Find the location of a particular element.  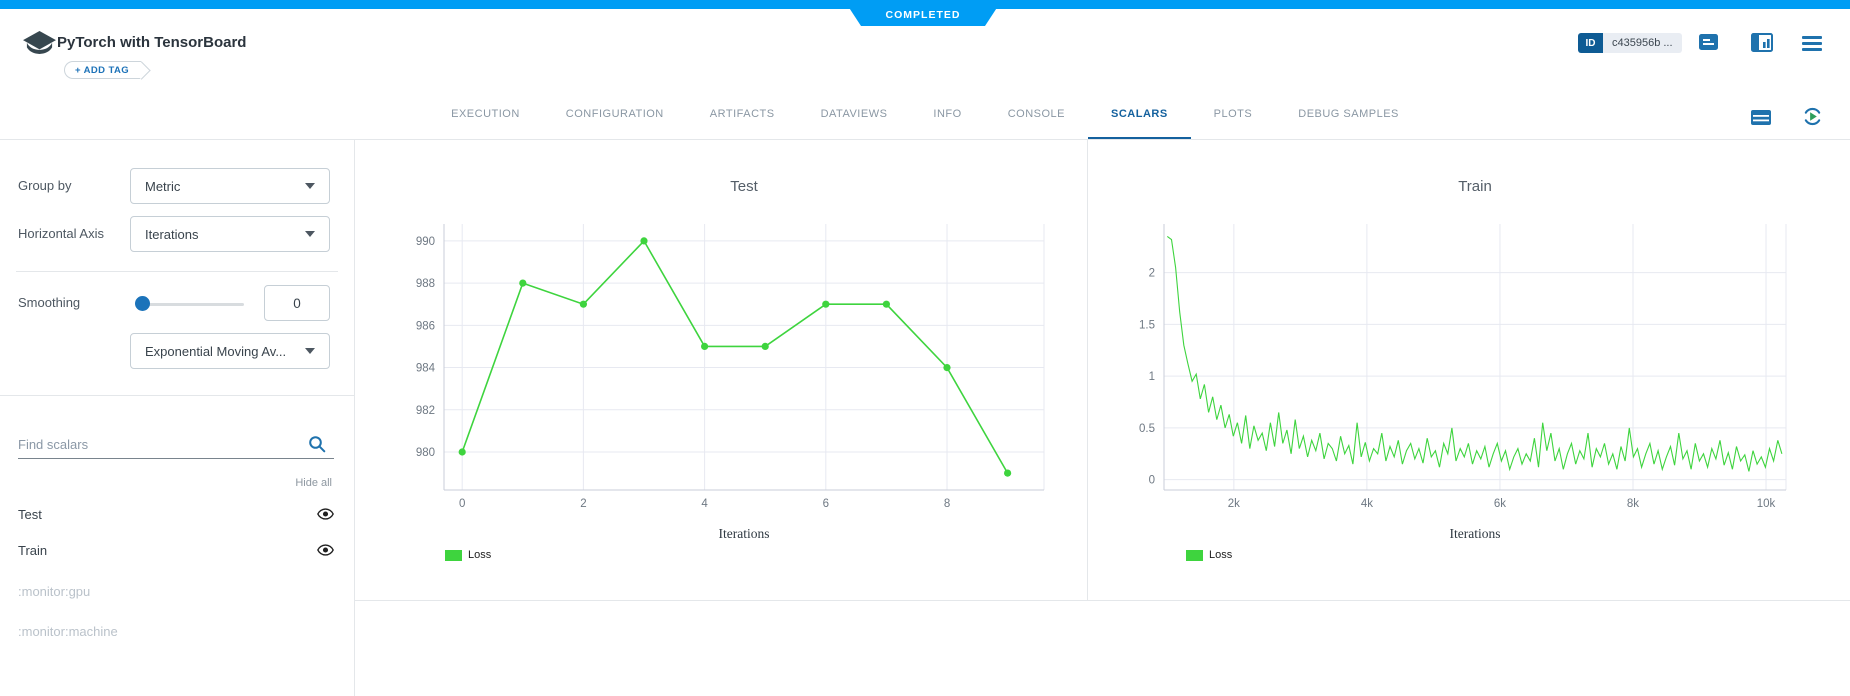

svg-text: 988 is located at coordinates (425, 284).